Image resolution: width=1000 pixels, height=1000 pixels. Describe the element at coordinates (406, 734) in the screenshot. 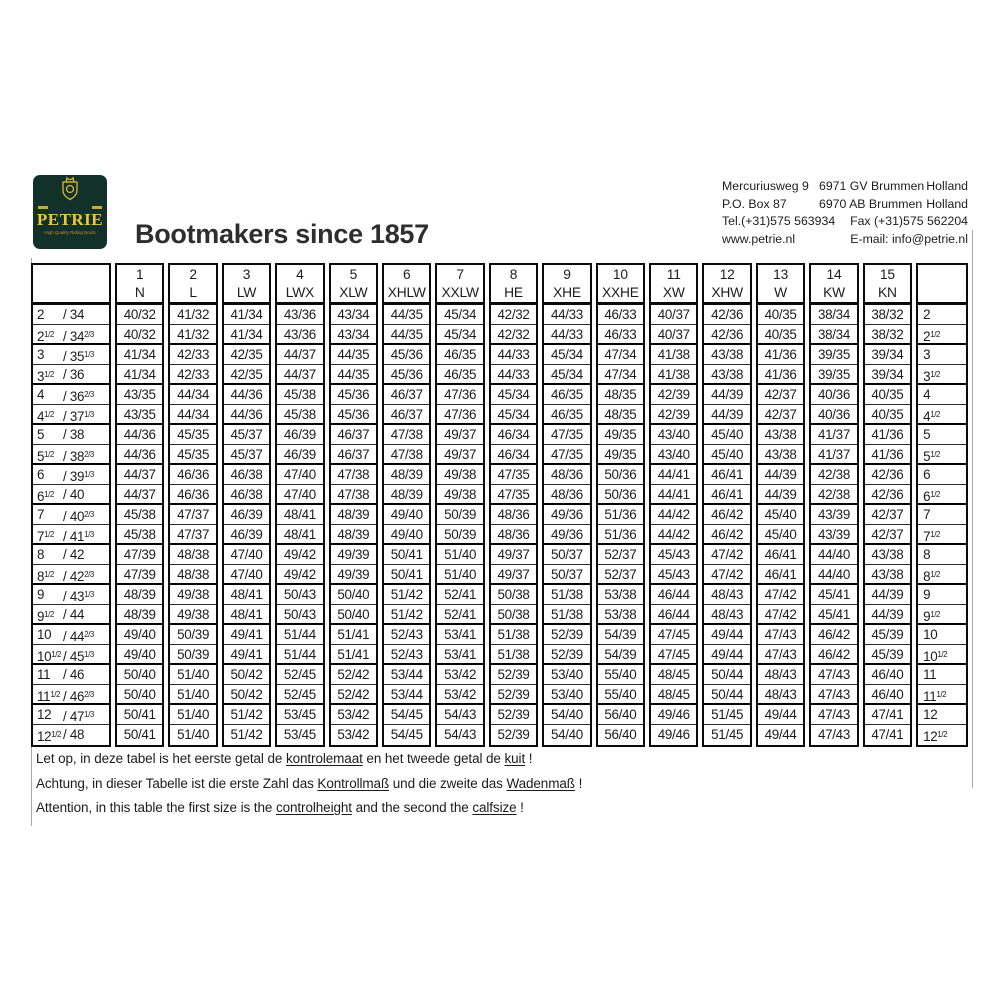

I see `table-cell: 54/45` at that location.